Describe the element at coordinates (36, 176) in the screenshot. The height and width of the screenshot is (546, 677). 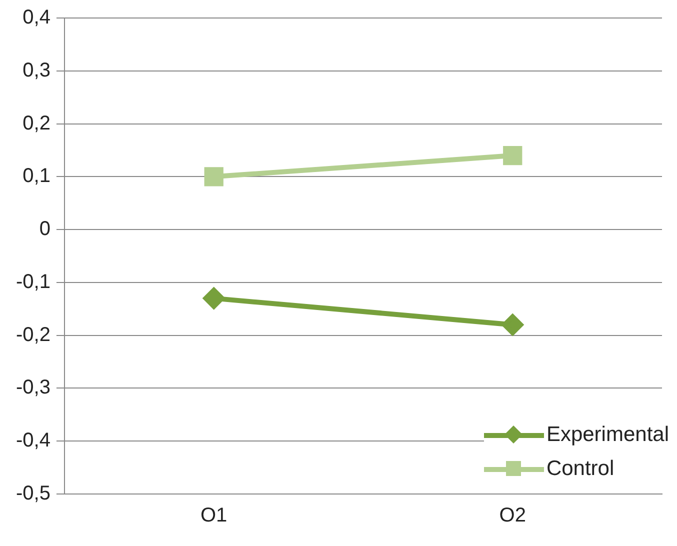
I see `y-tick-label: 0,1` at that location.